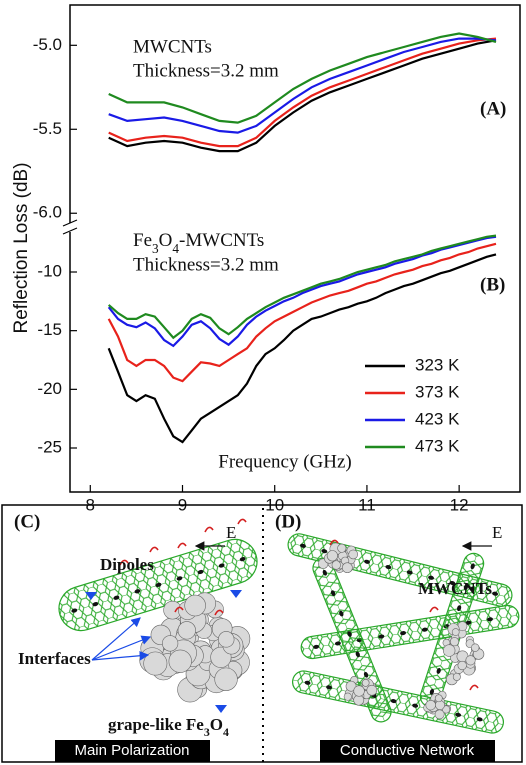 Image resolution: width=526 pixels, height=765 pixels. I want to click on caption: Main Polarization, so click(131, 750).